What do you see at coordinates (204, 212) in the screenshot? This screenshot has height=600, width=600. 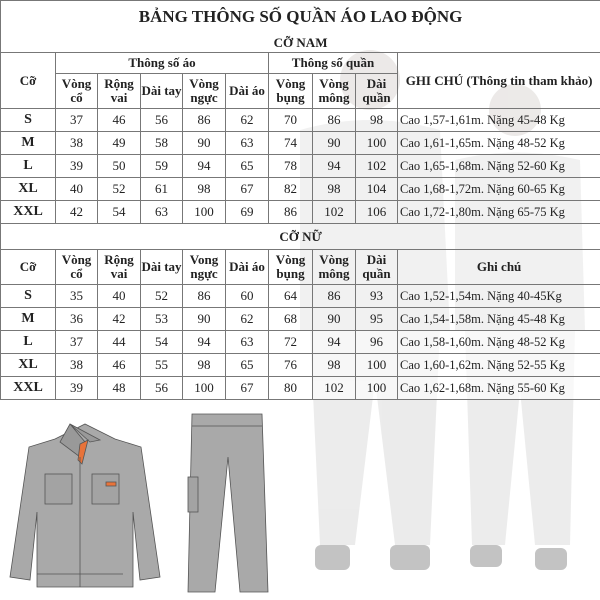 I see `cell-chest: 100` at bounding box center [204, 212].